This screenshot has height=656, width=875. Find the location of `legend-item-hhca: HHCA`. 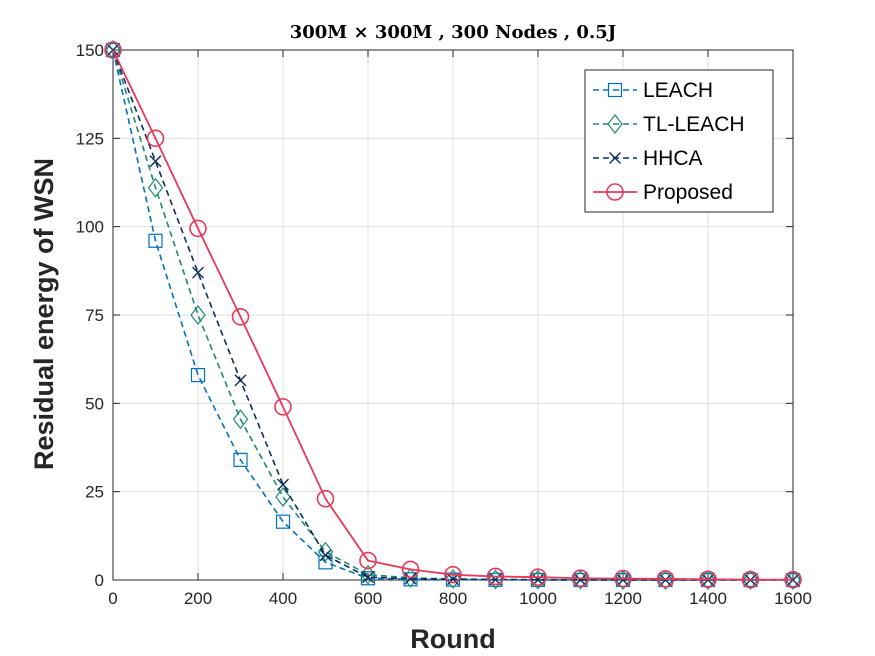

legend-item-hhca: HHCA is located at coordinates (648, 158).